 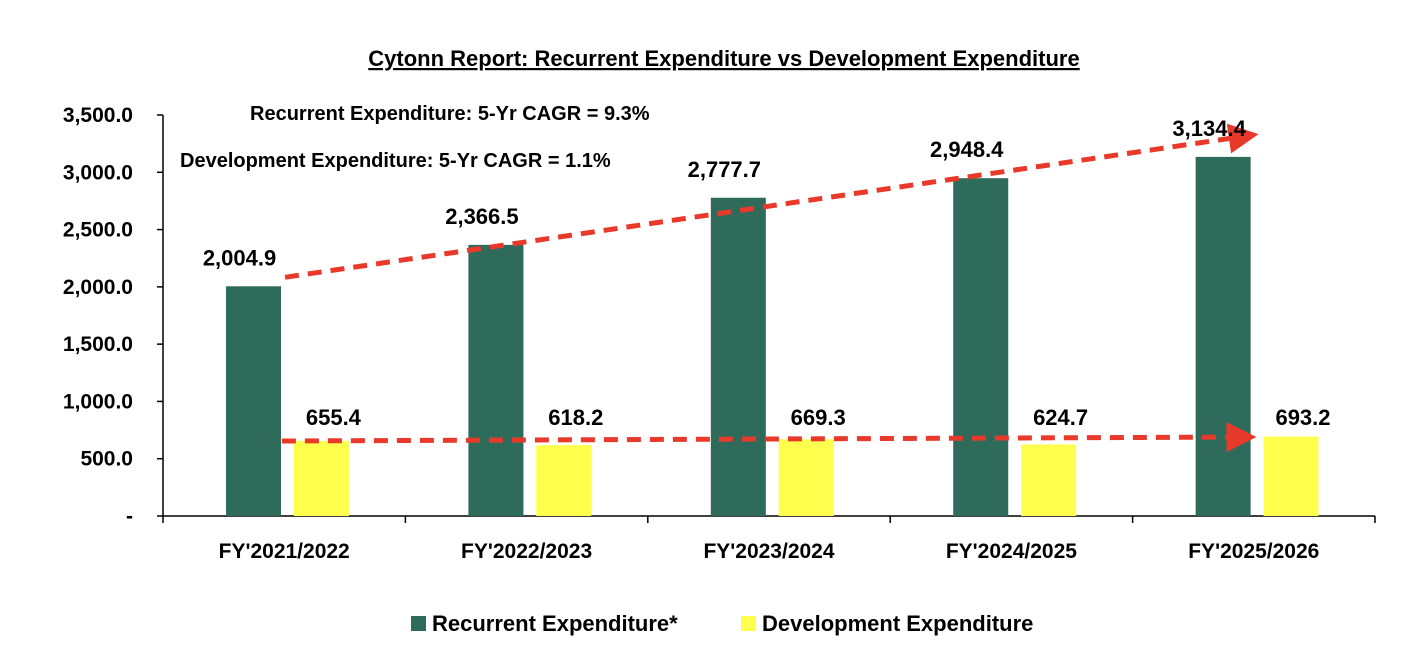 I want to click on y-tick-label: 1,500.0, so click(x=98, y=344).